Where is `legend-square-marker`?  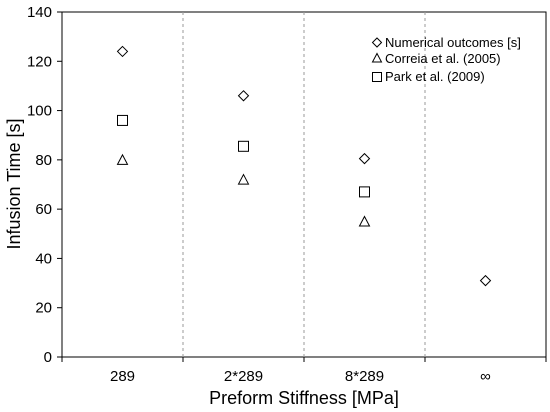 legend-square-marker is located at coordinates (377, 77).